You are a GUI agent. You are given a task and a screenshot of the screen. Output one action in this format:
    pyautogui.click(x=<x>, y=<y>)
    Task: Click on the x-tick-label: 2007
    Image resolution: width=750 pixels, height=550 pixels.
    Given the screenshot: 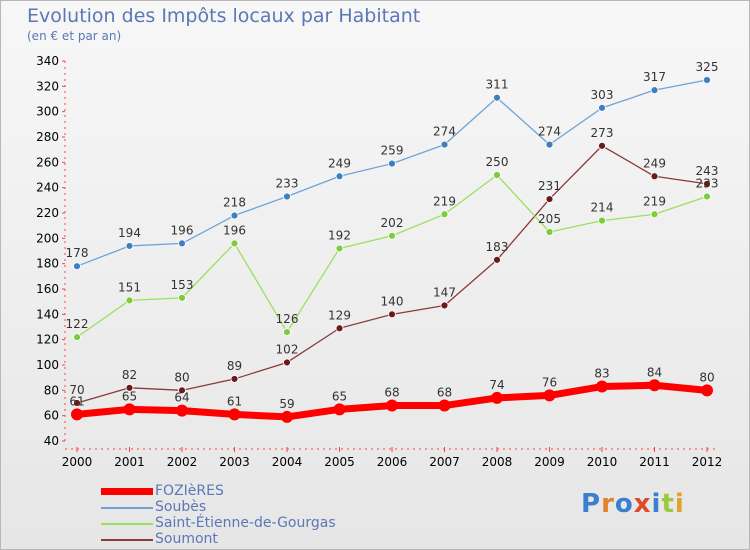 What is the action you would take?
    pyautogui.click(x=444, y=462)
    